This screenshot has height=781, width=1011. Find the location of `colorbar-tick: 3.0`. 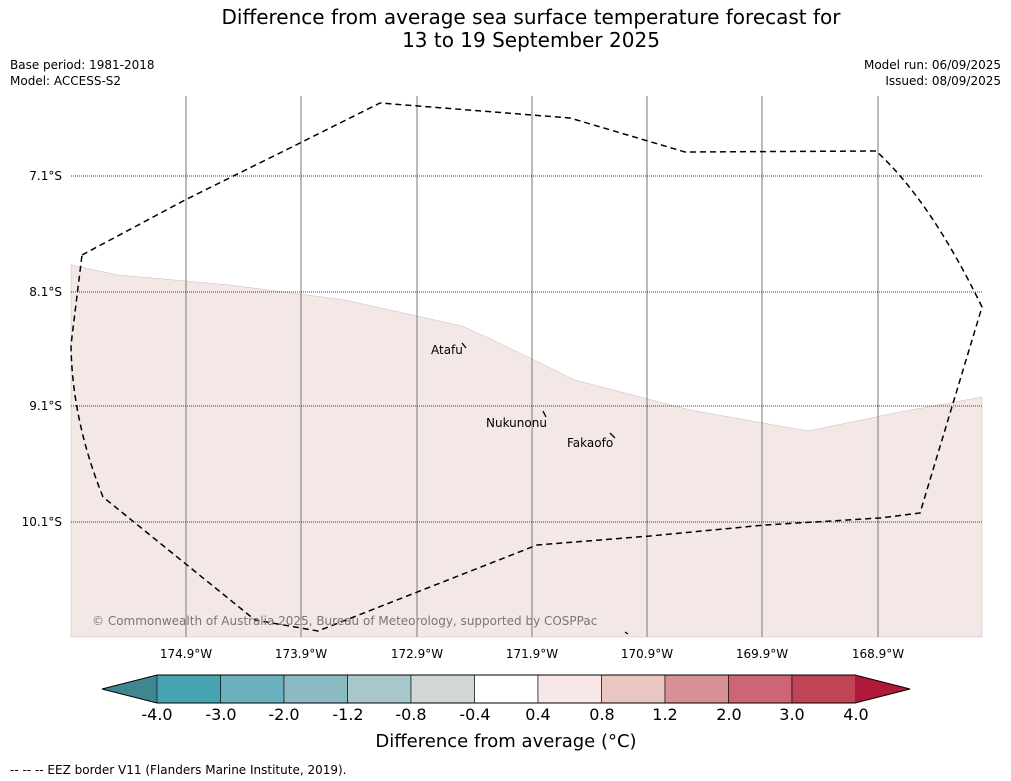

colorbar-tick: 3.0 is located at coordinates (792, 714).